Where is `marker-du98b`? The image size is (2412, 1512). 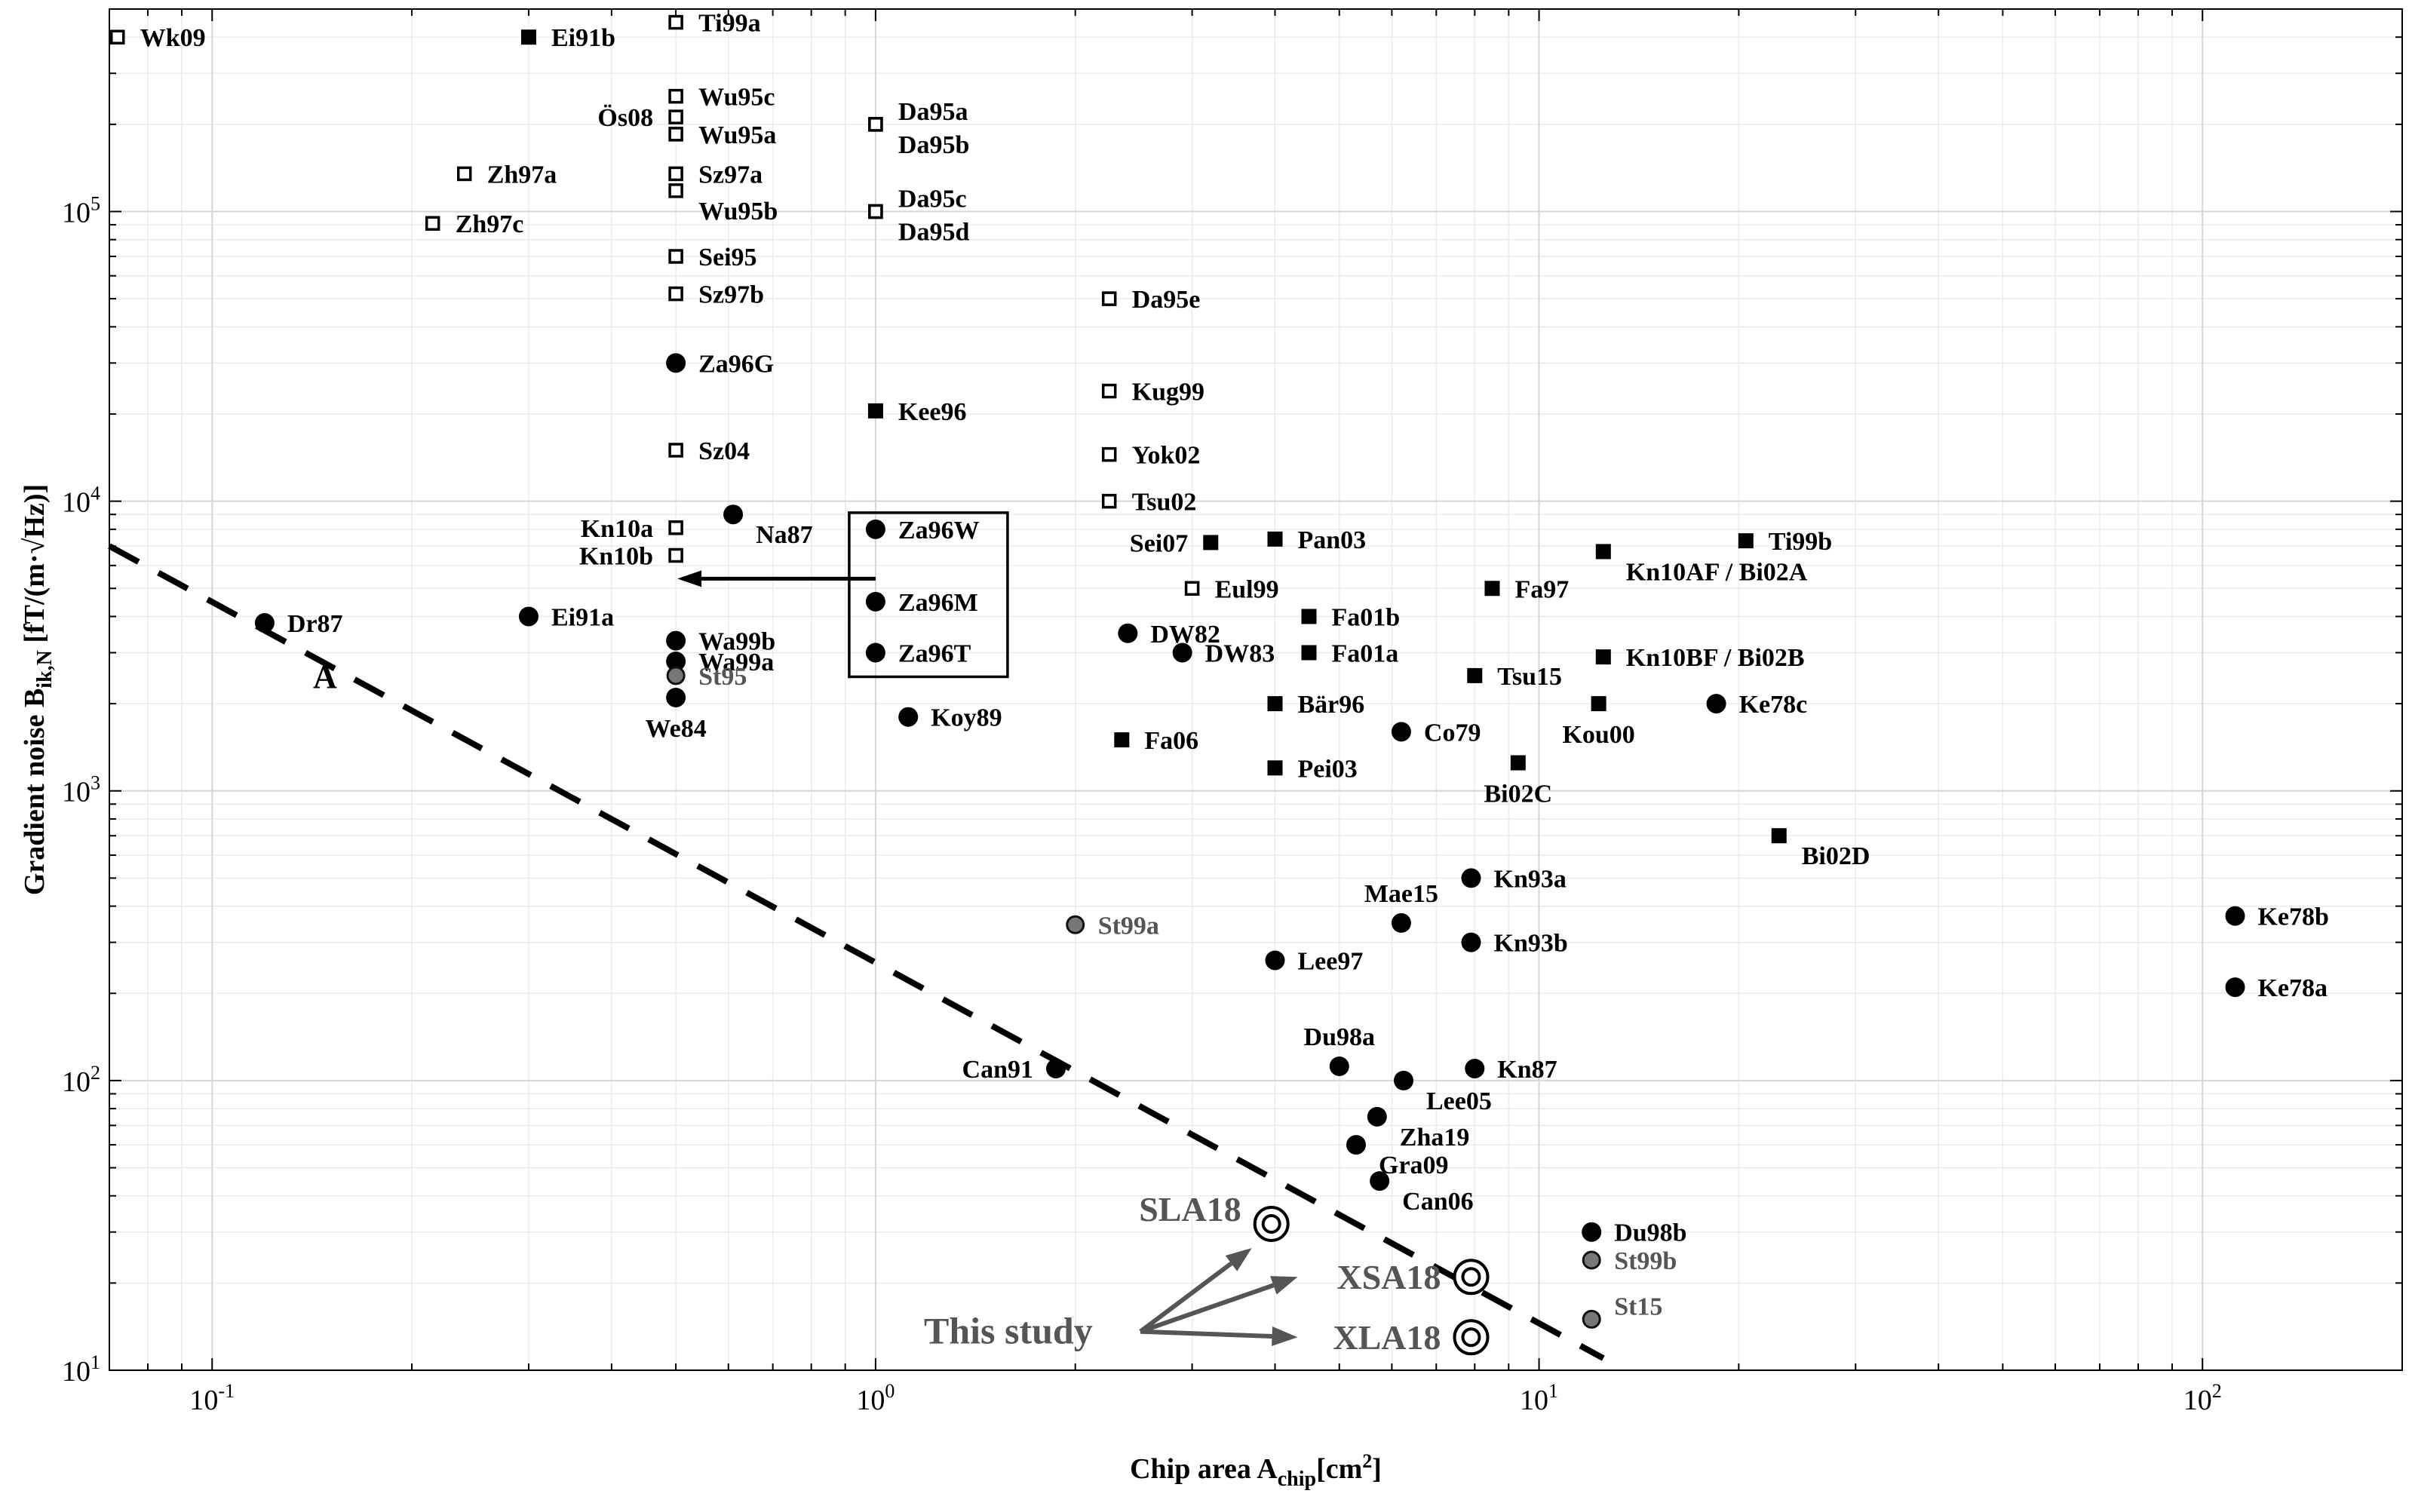
marker-du98b is located at coordinates (1592, 1232).